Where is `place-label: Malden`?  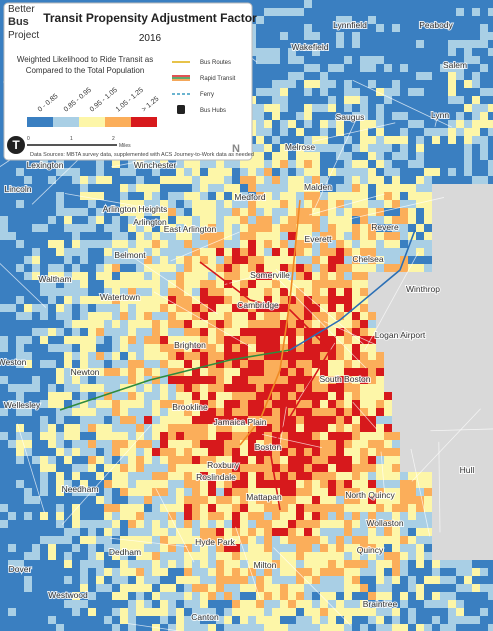 place-label: Malden is located at coordinates (318, 187).